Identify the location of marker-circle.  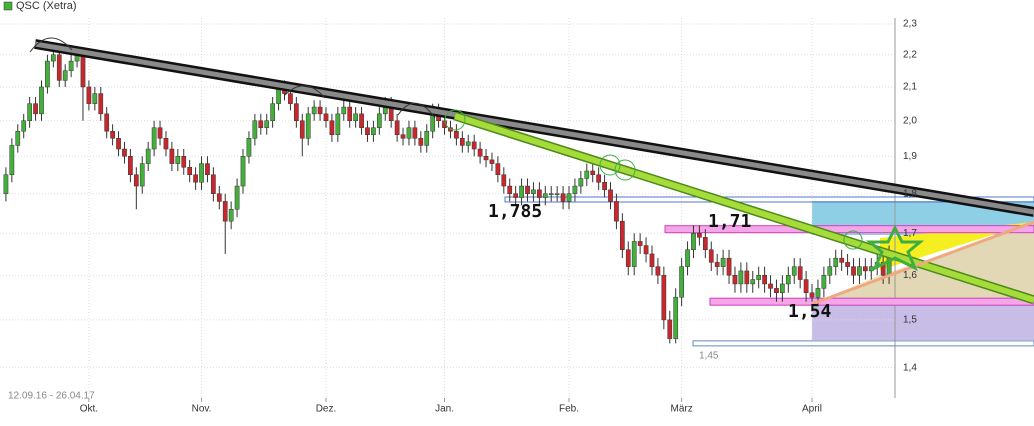
(625, 170).